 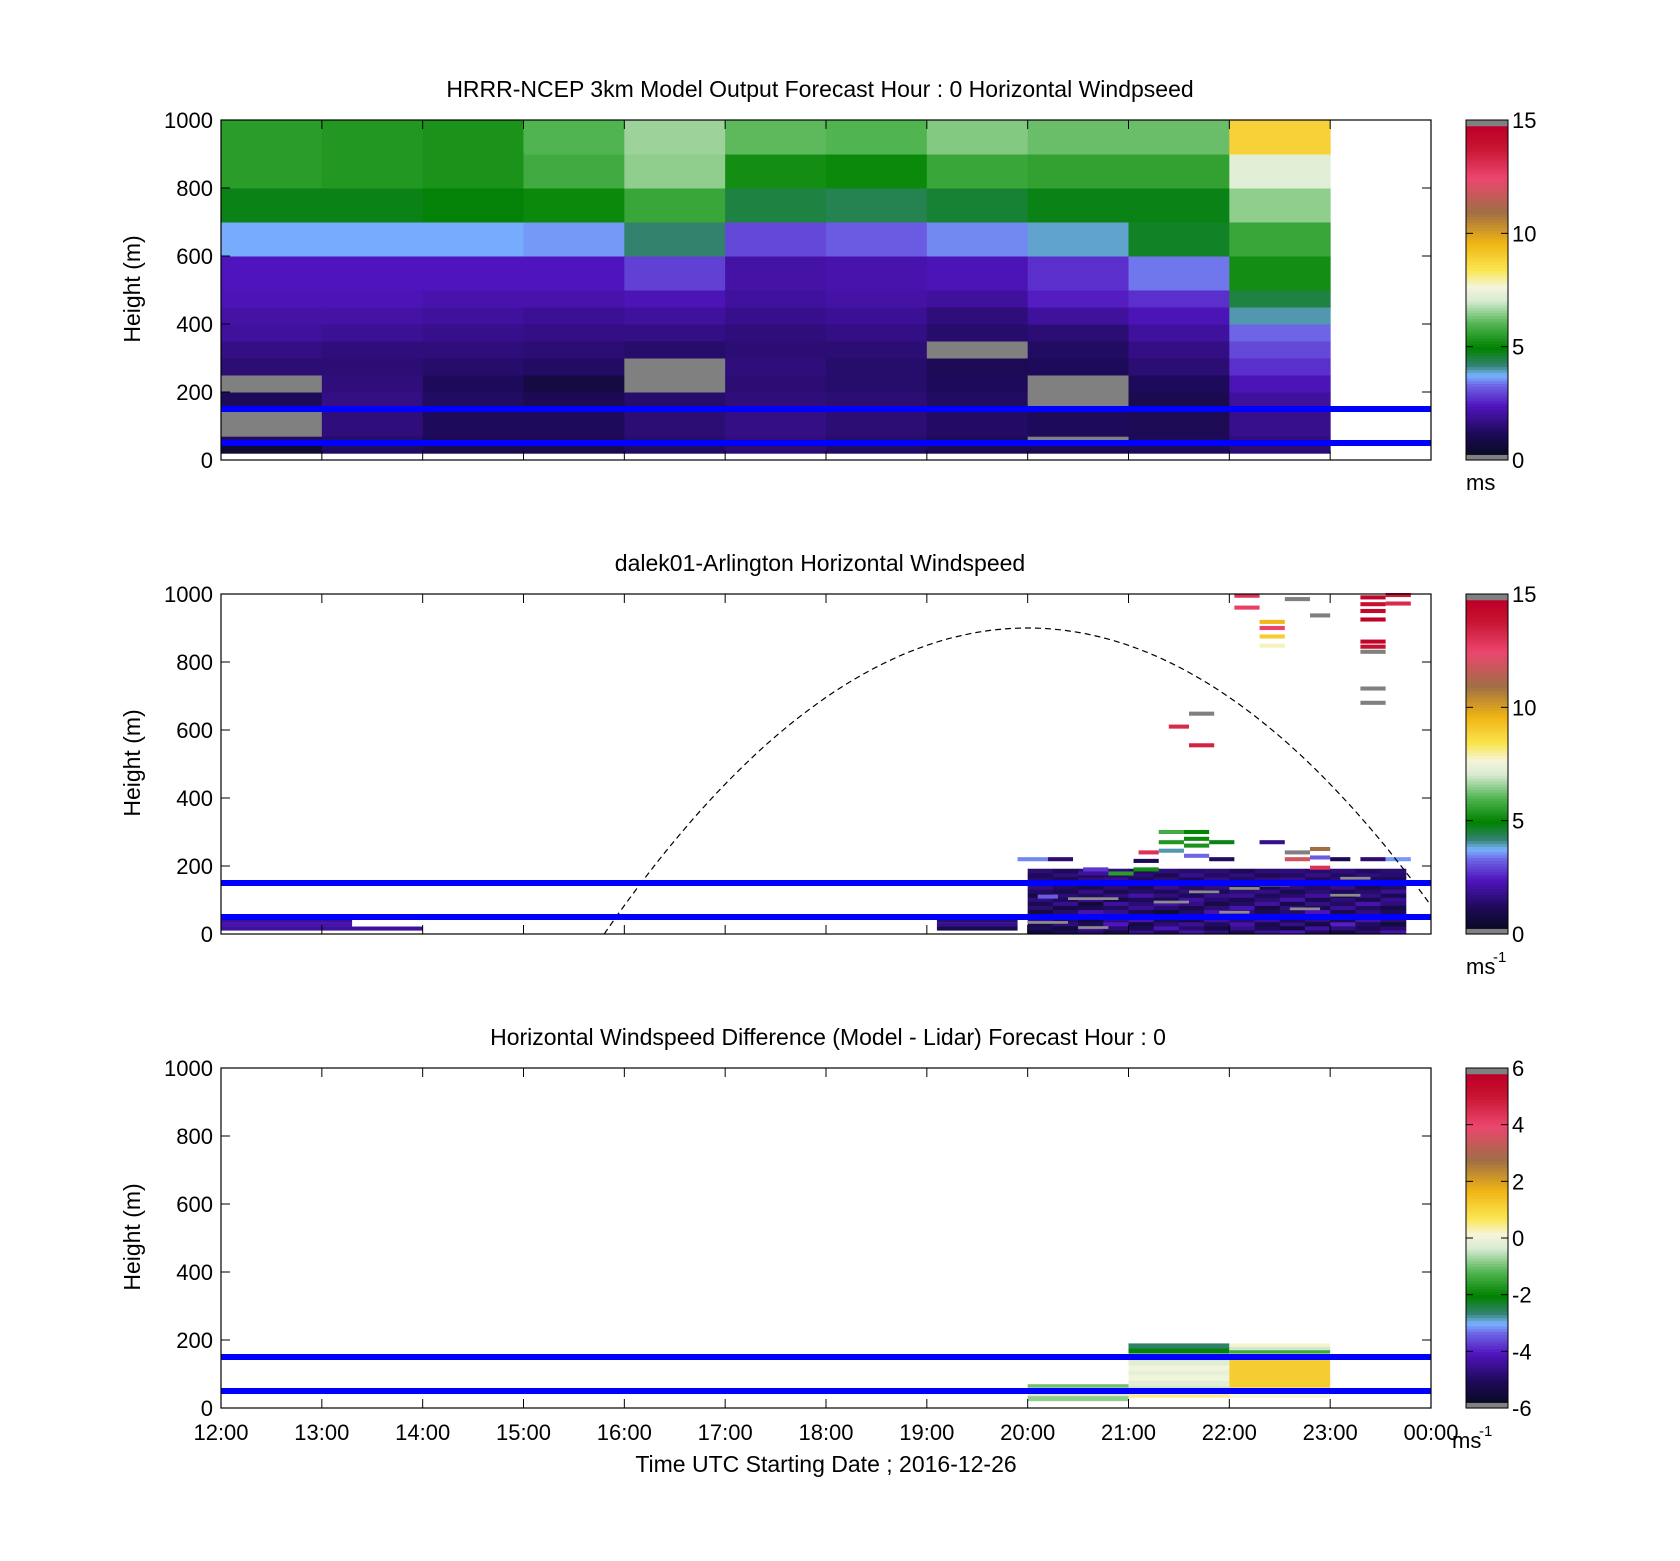 I want to click on y-tick-label: 1000, so click(x=188, y=120).